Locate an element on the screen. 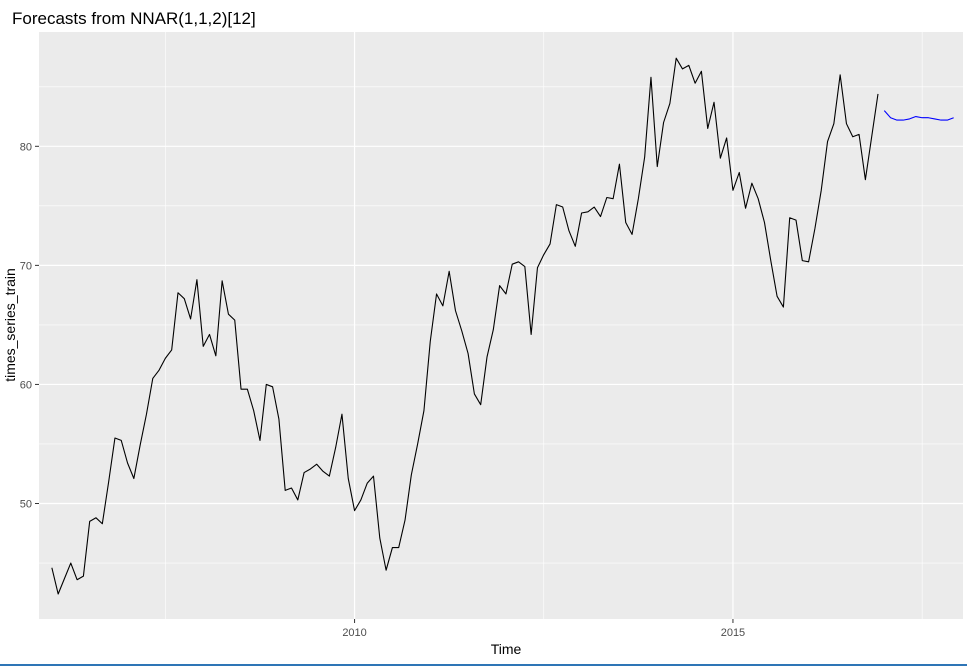 This screenshot has height=666, width=967. chart-title: Forecasts from NNAR(1,1,2)[12] is located at coordinates (134, 18).